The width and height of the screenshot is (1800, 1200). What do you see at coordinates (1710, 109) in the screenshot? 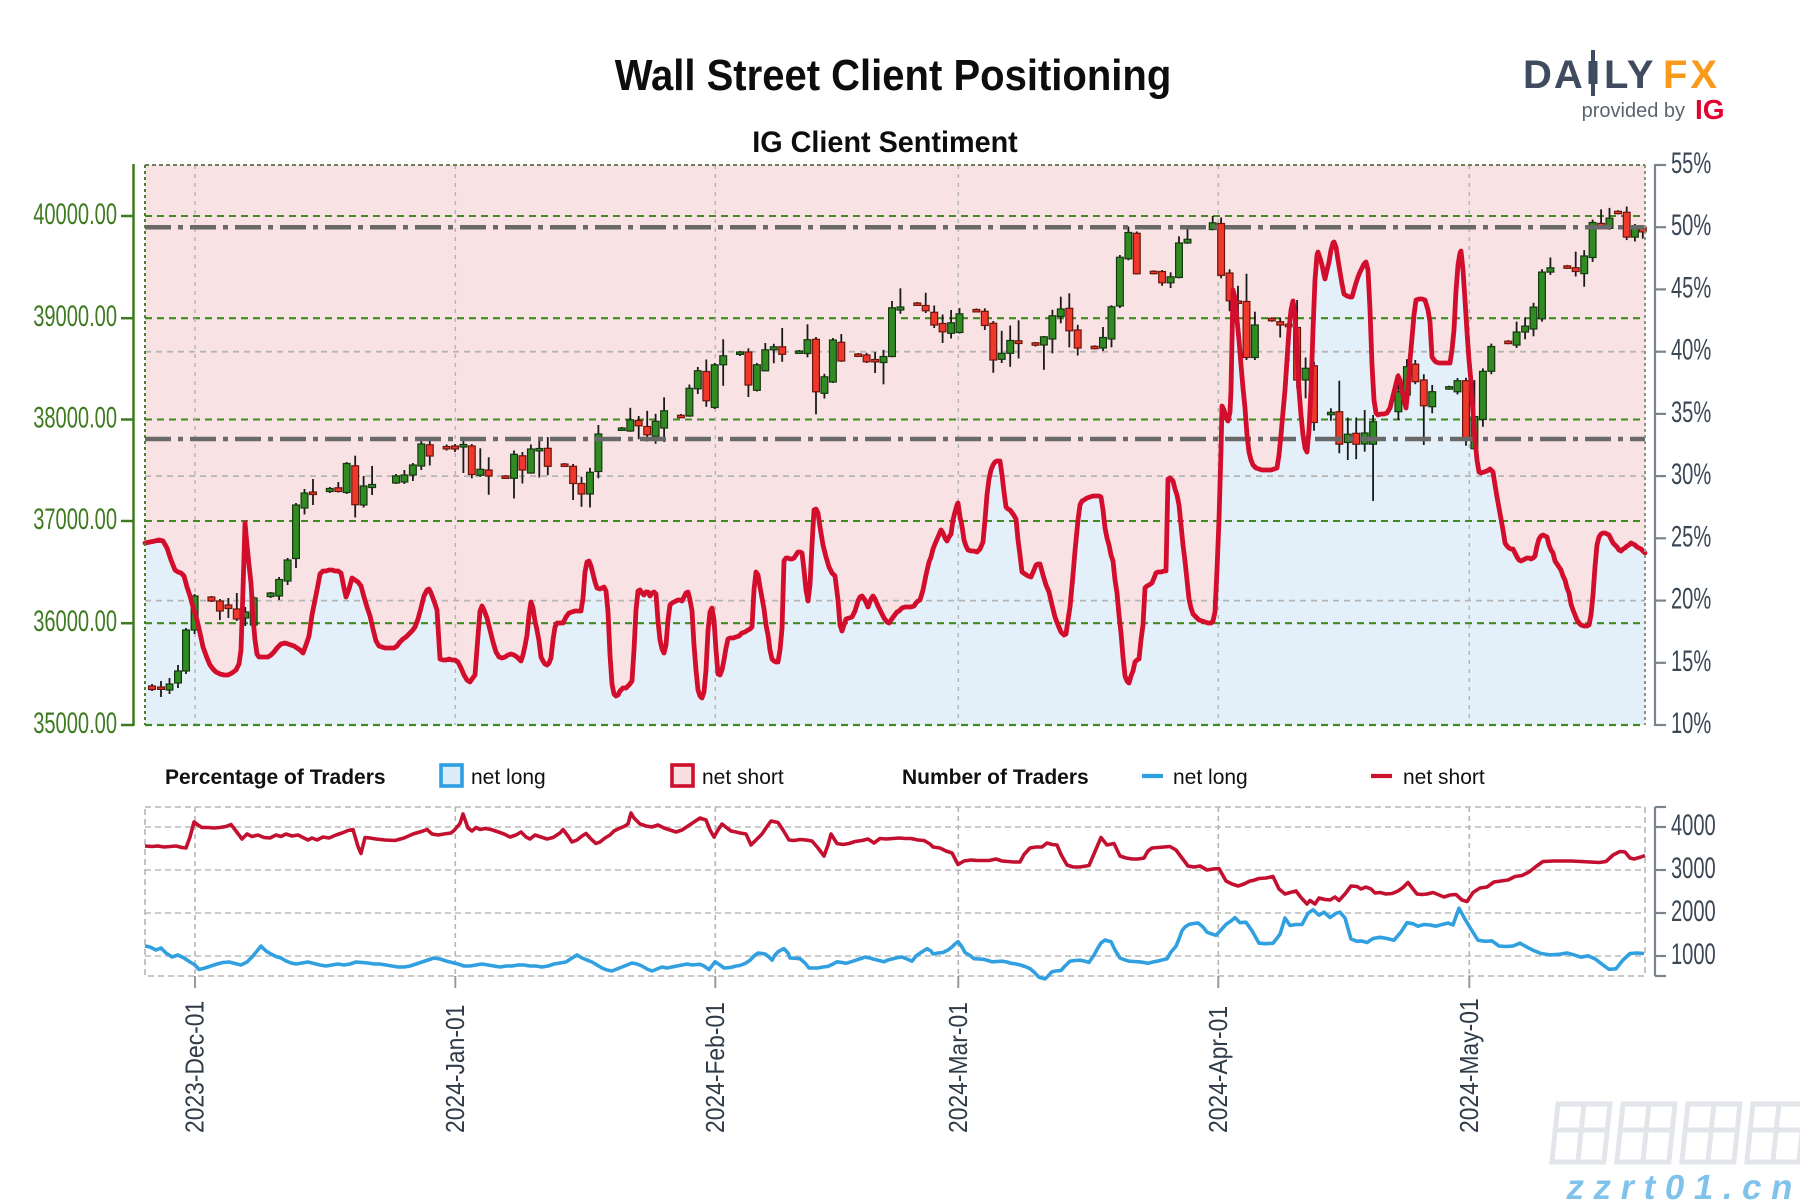
I see `svg-text: IG` at bounding box center [1710, 109].